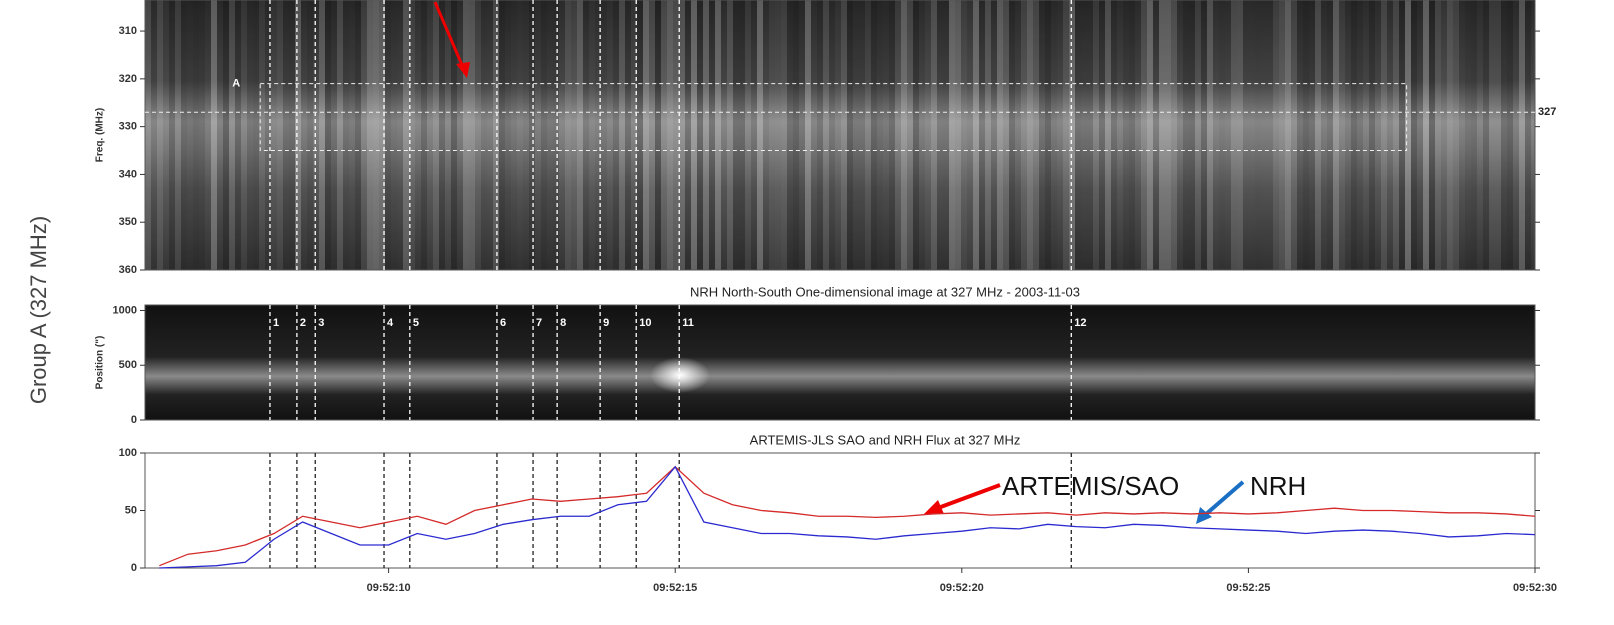  Describe the element at coordinates (675, 588) in the screenshot. I see `x-tick-label: 09:52:15` at that location.